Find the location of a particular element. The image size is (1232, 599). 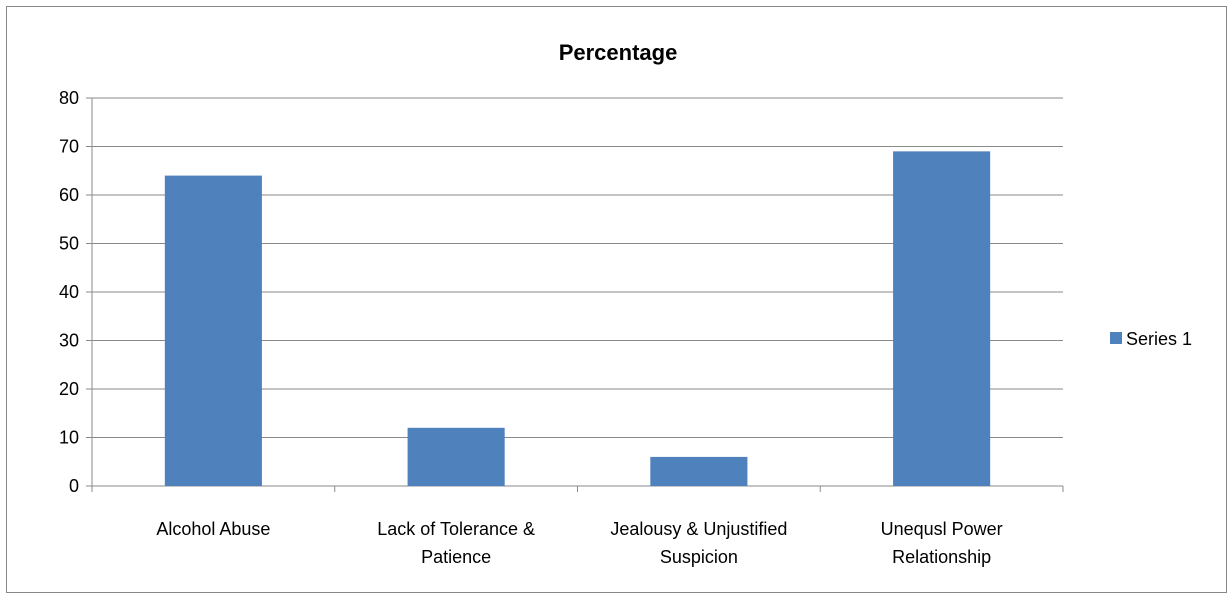

legend: Series 1 is located at coordinates (1151, 339).